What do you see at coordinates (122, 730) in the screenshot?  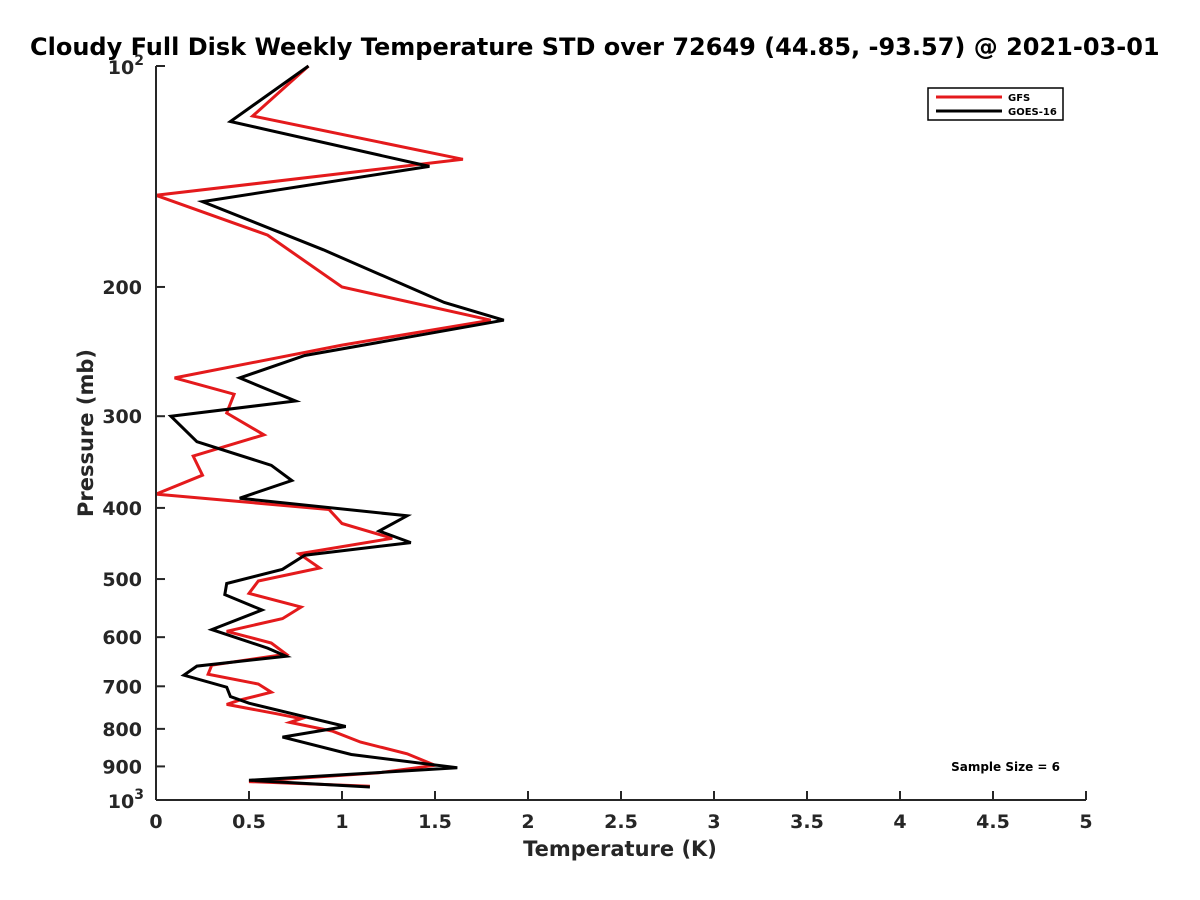 I see `y-tick-label: 800` at bounding box center [122, 730].